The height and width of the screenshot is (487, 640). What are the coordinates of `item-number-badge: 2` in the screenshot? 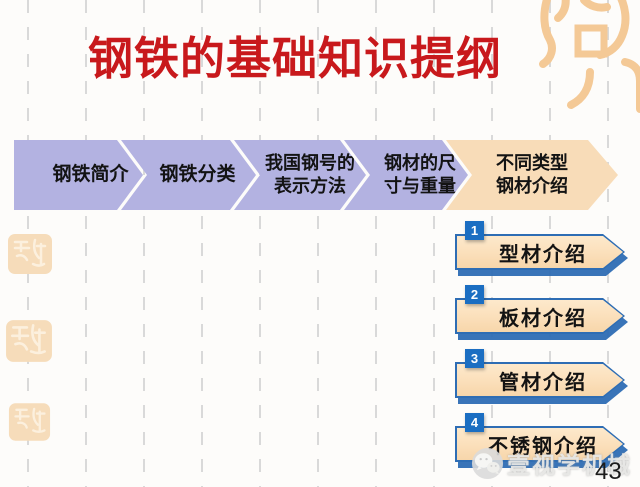 It's located at (474, 294).